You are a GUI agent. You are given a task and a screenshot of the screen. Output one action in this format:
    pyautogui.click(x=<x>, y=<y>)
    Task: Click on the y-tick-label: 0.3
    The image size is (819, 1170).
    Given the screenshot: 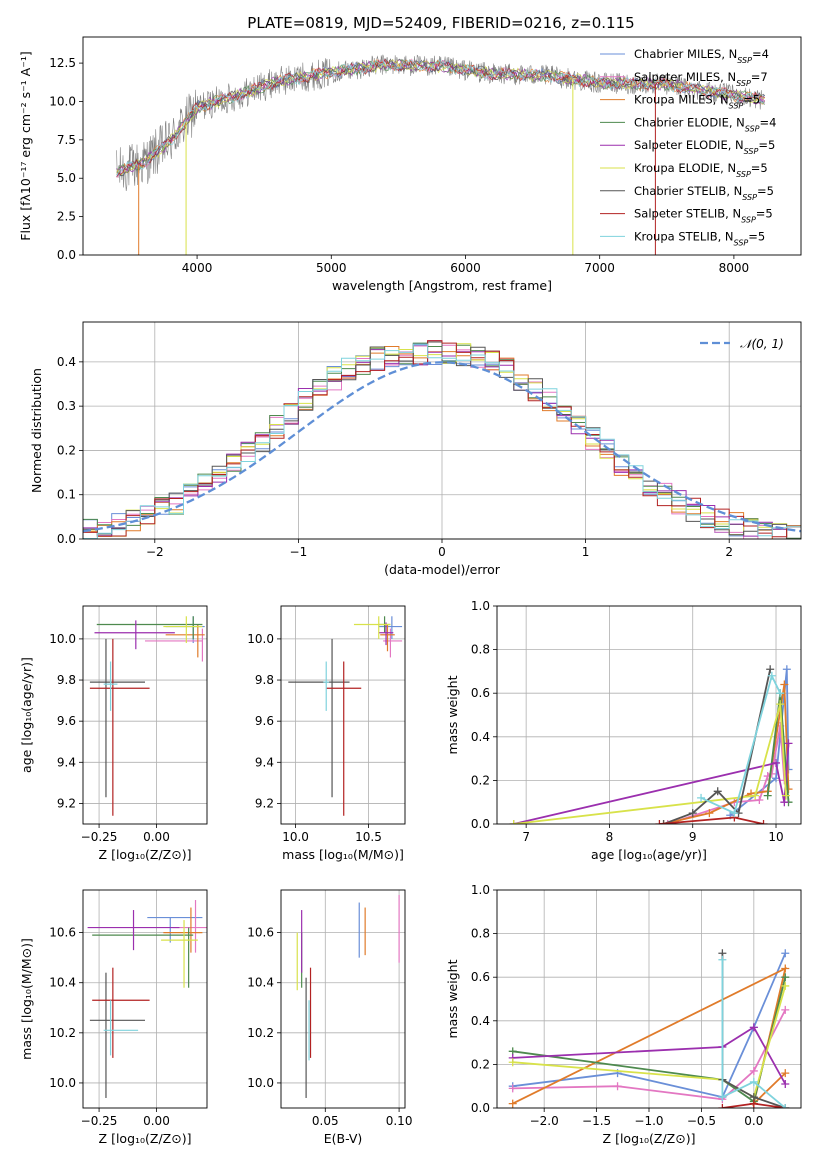 What is the action you would take?
    pyautogui.click(x=66, y=406)
    